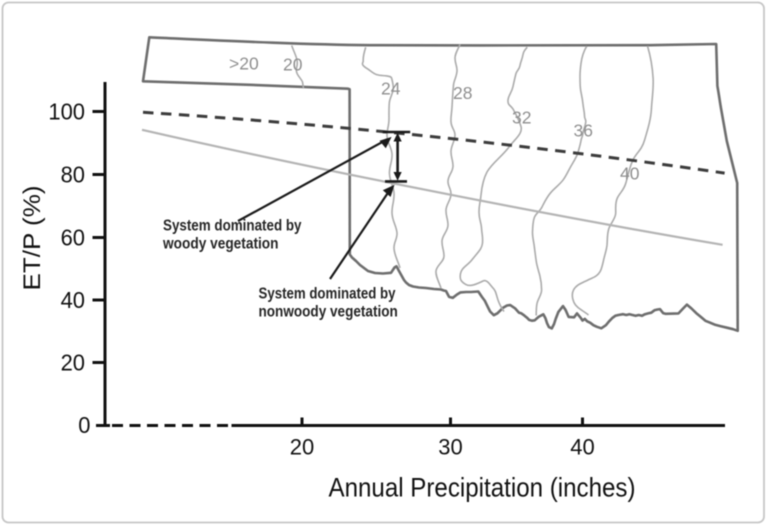  I want to click on svg-text: Annual Precipitation (inches), so click(482, 488).